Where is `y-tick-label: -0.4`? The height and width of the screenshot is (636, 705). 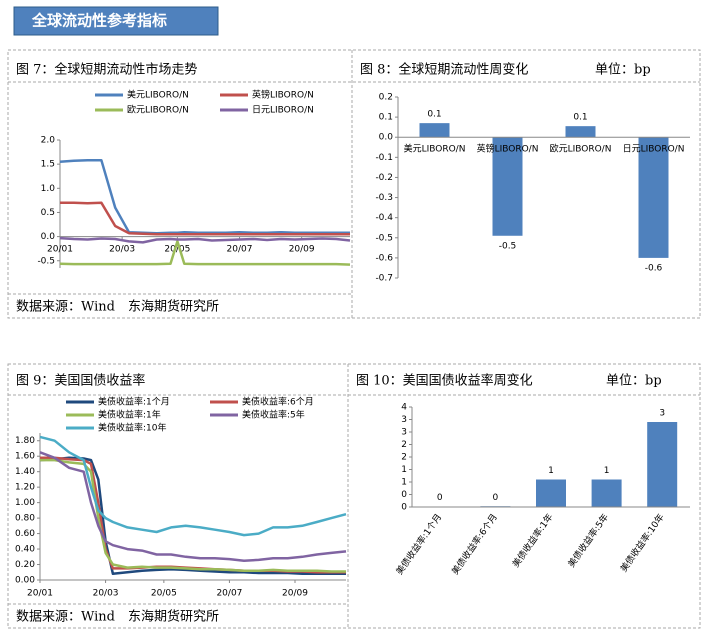
y-tick-label: -0.4 is located at coordinates (384, 218).